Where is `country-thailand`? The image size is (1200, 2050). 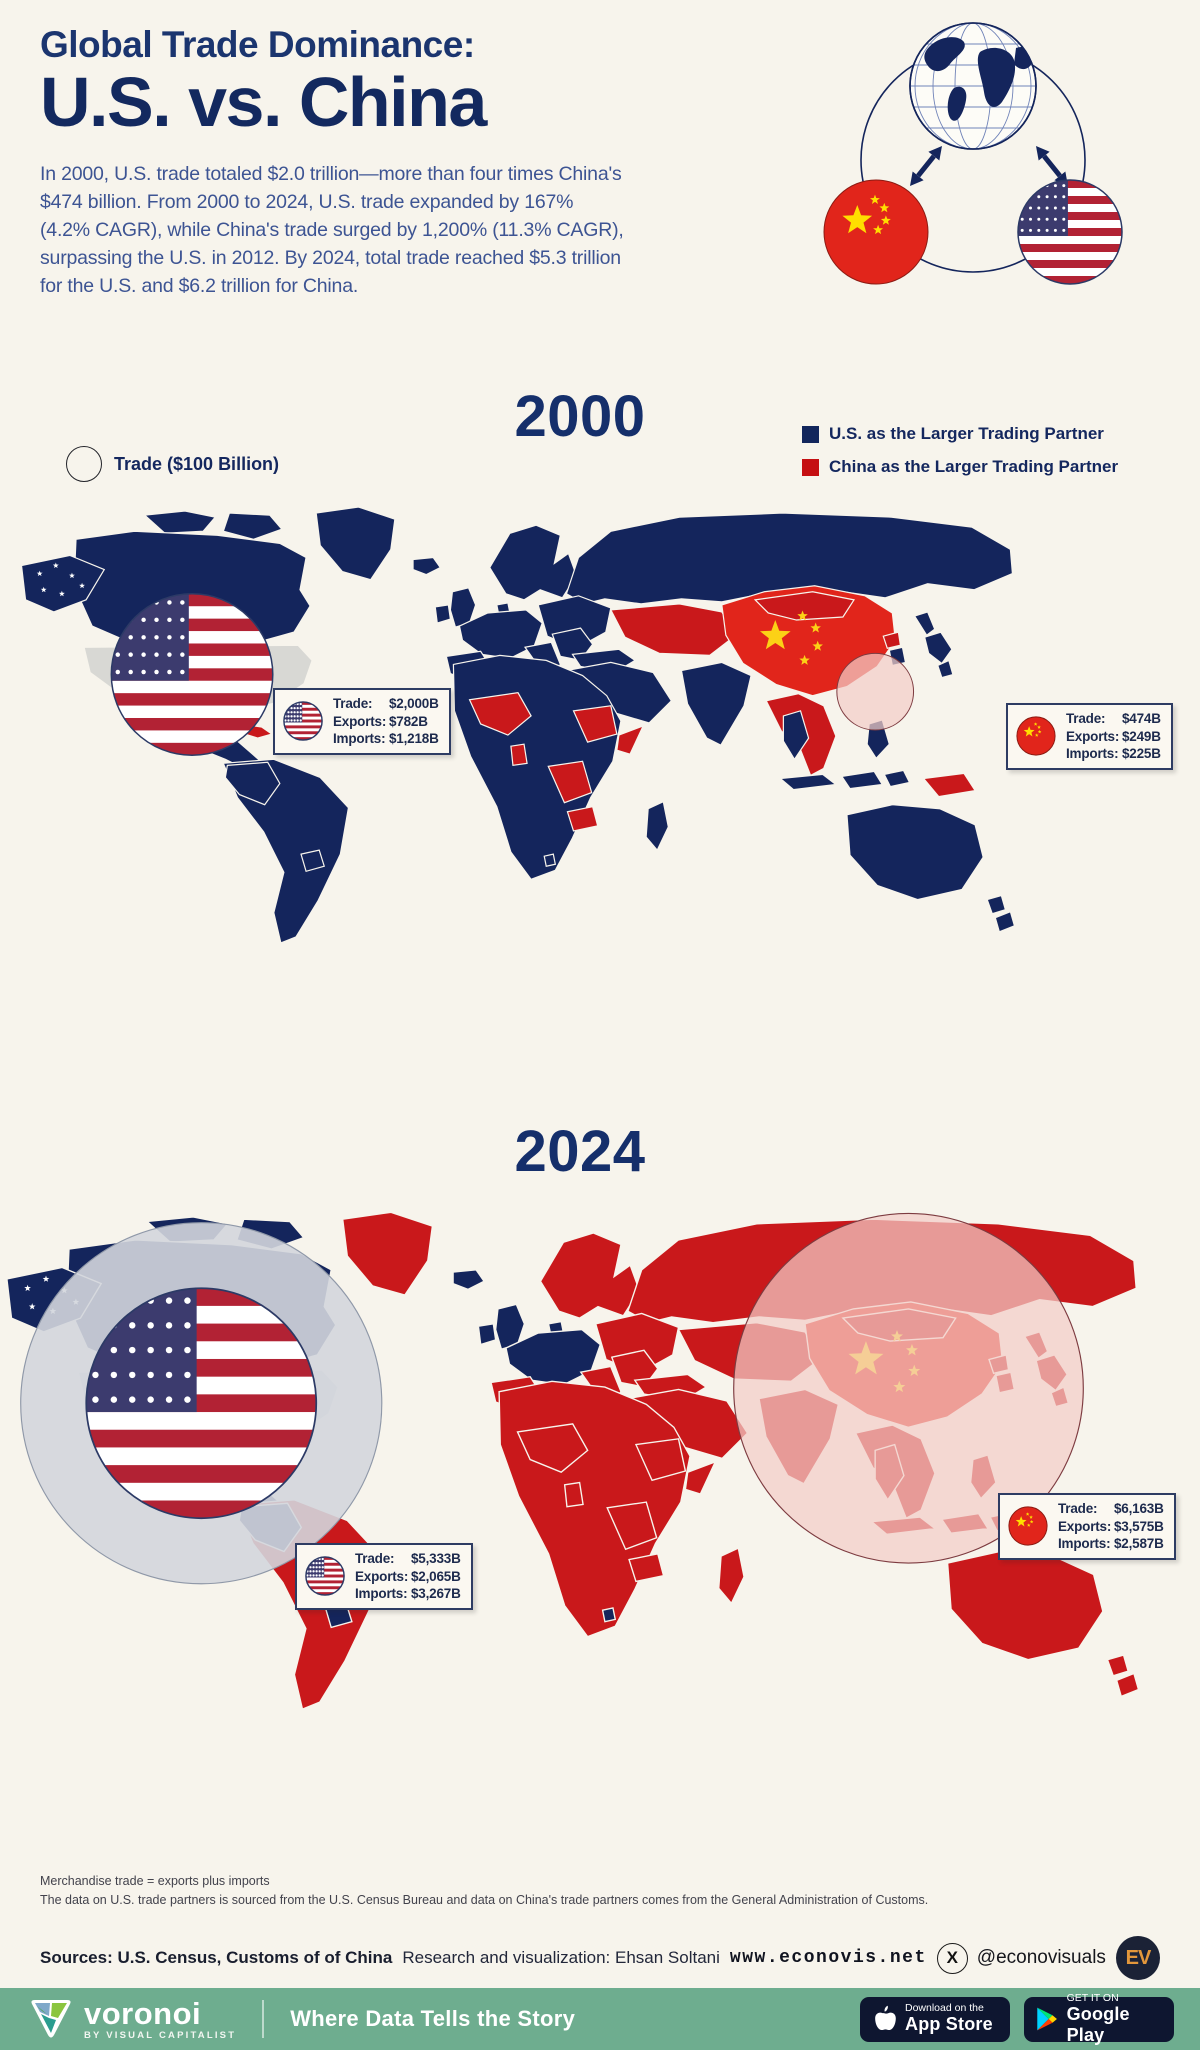
country-thailand is located at coordinates (796, 735).